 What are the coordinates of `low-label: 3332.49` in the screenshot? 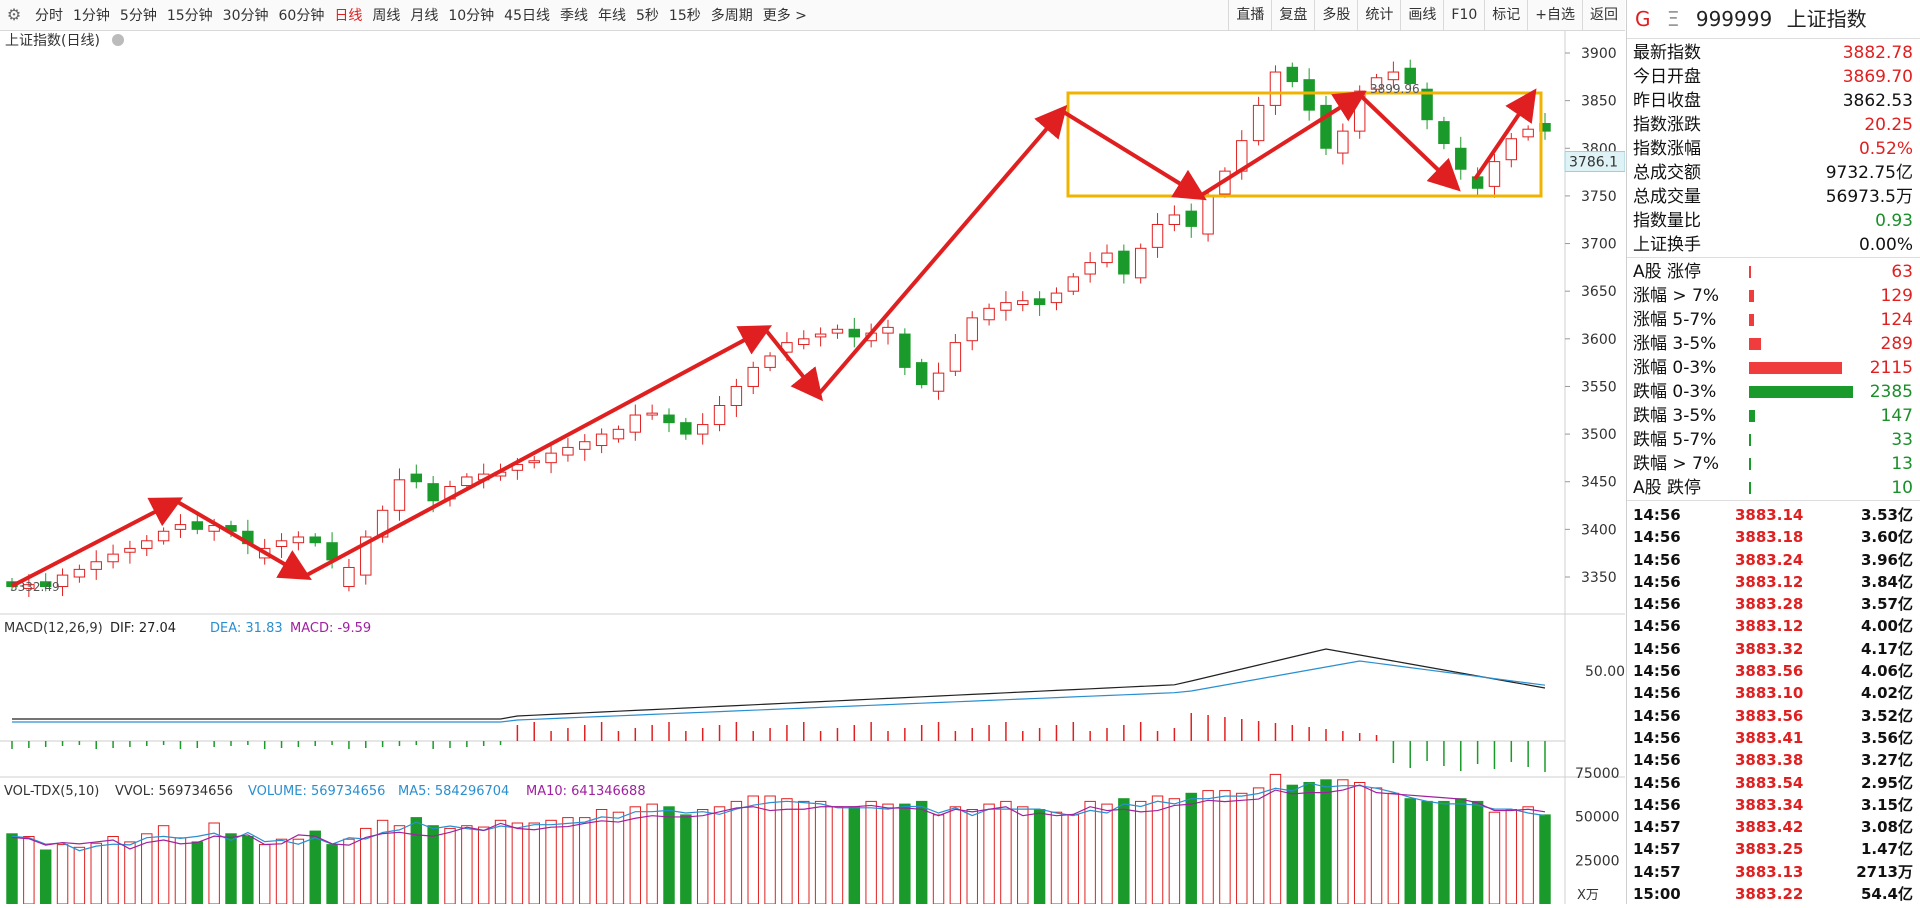 It's located at (35, 587).